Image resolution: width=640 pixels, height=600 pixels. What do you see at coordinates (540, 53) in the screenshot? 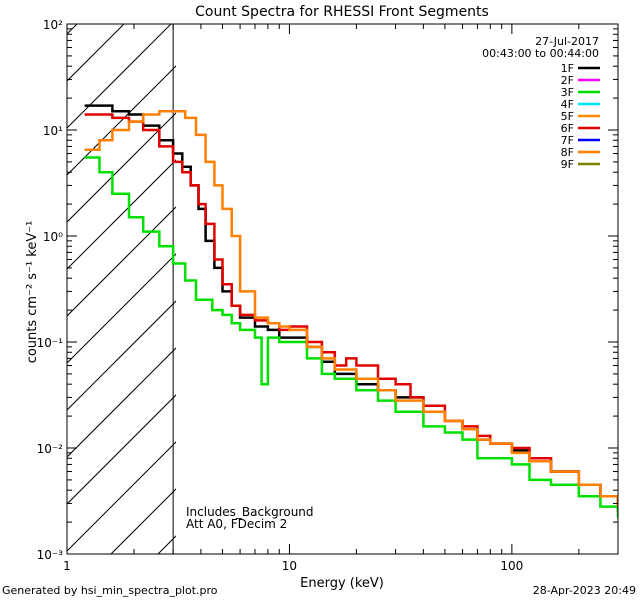
I see `time-range-label: 00:43:00 to 00:44:00` at bounding box center [540, 53].